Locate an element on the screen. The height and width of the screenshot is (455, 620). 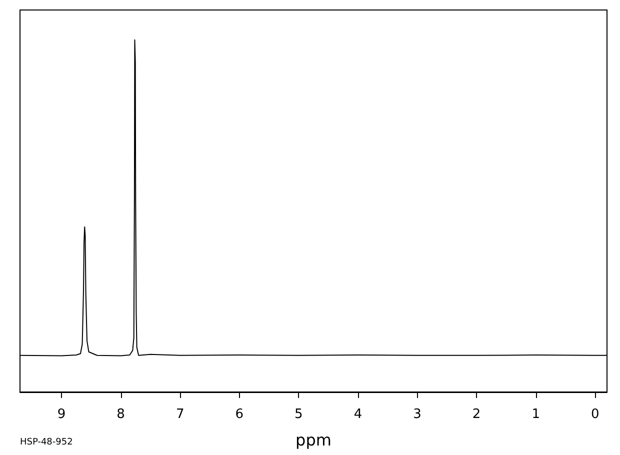
x-tick-label: 7 is located at coordinates (180, 414).